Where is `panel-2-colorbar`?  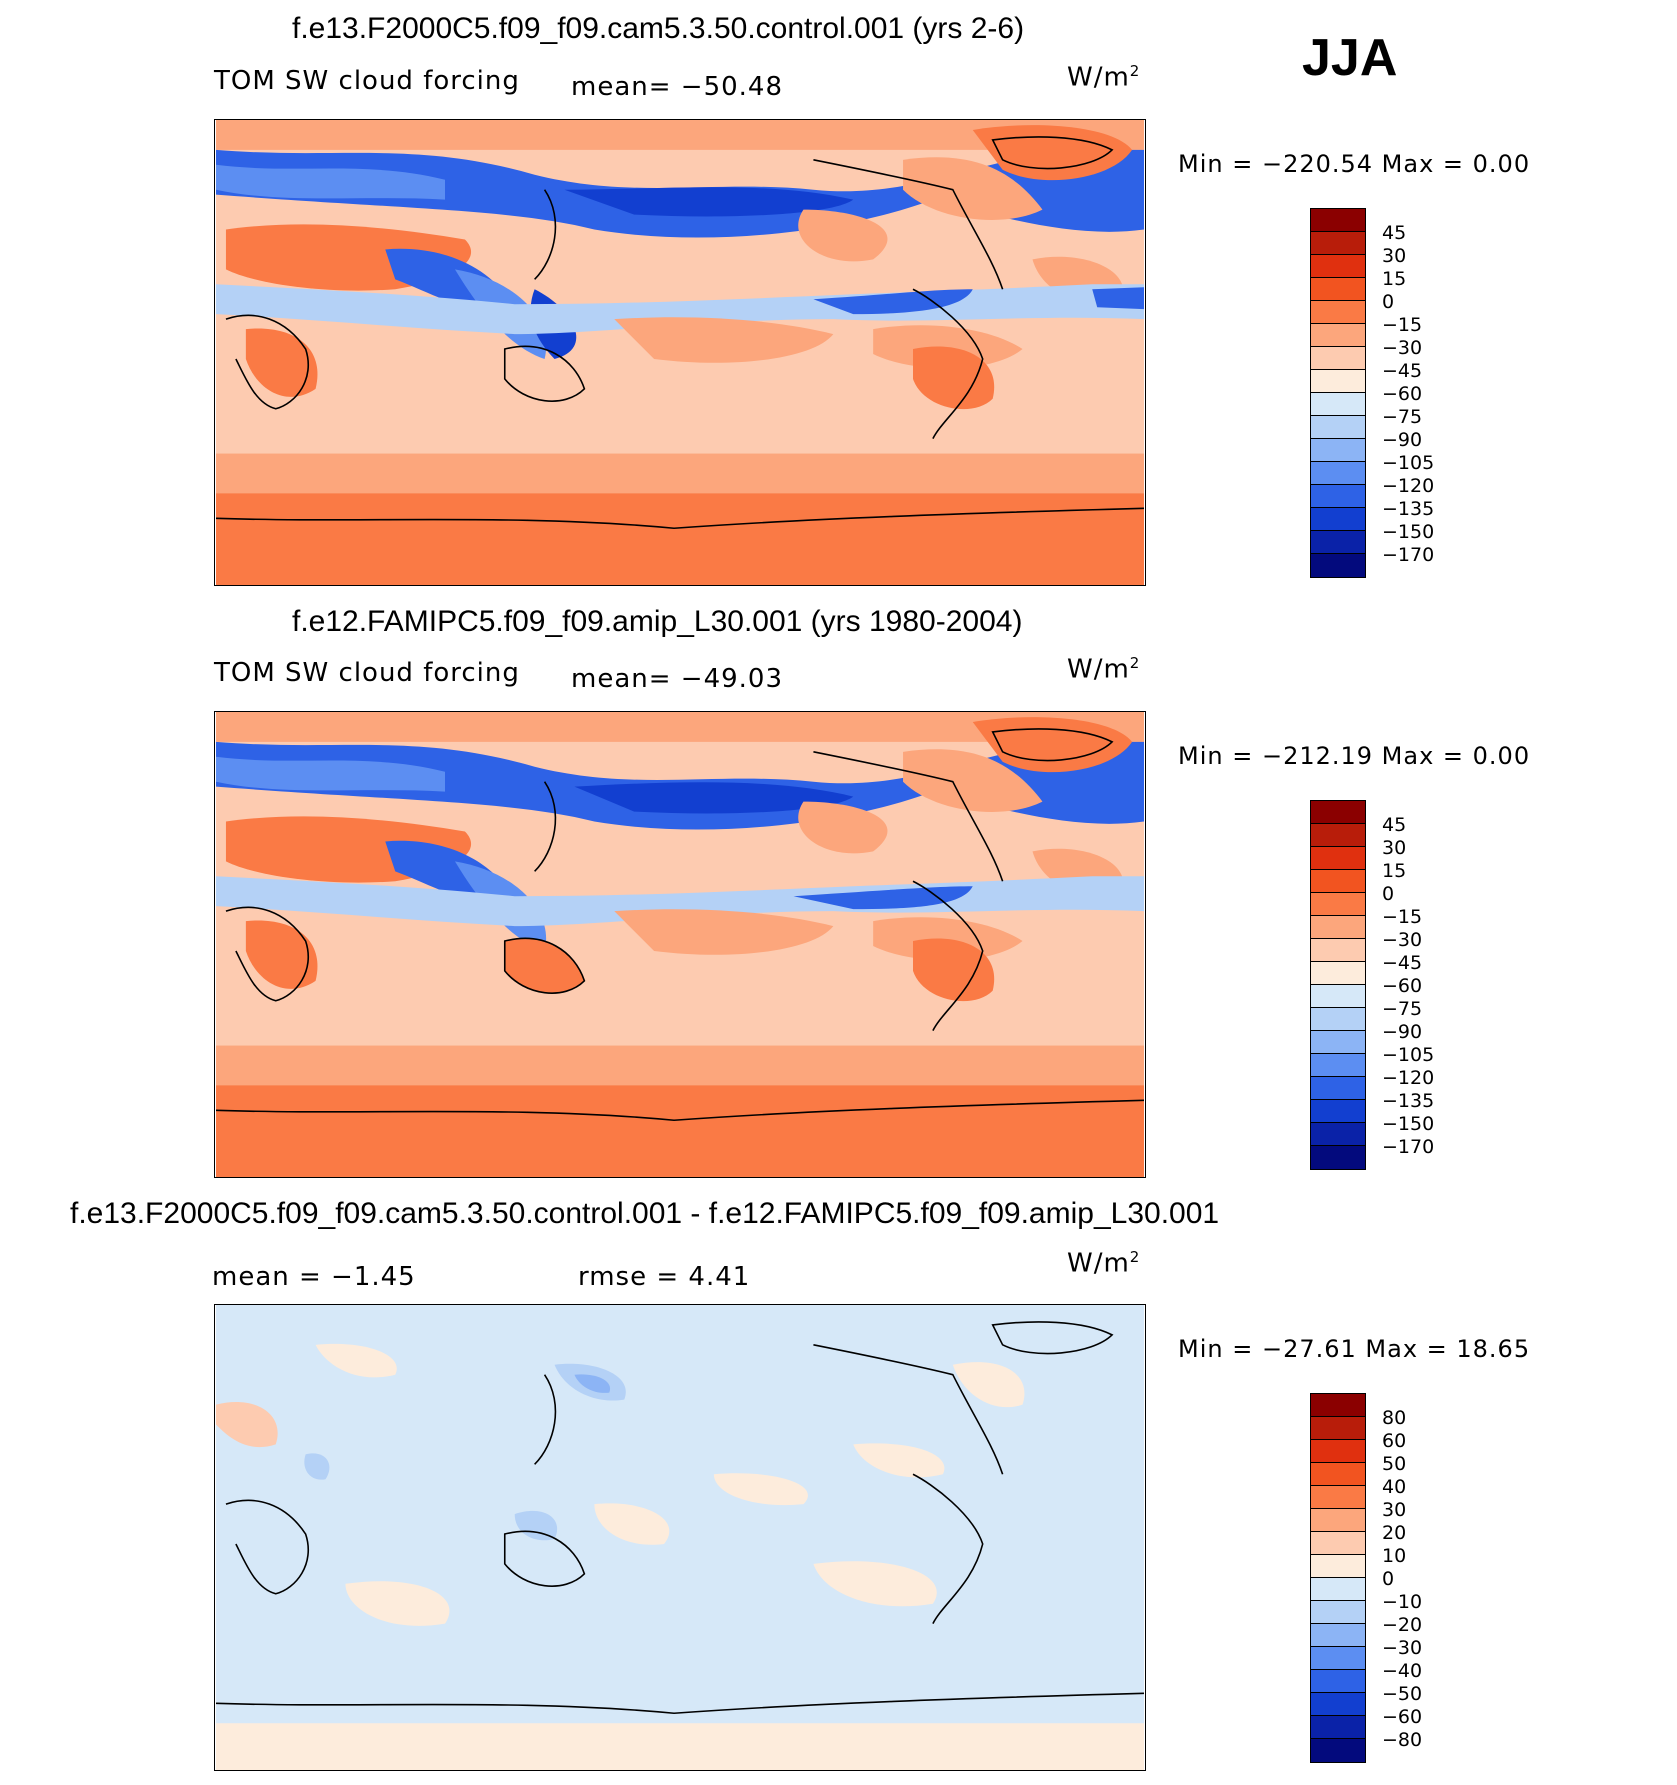
panel-2-colorbar is located at coordinates (1338, 985).